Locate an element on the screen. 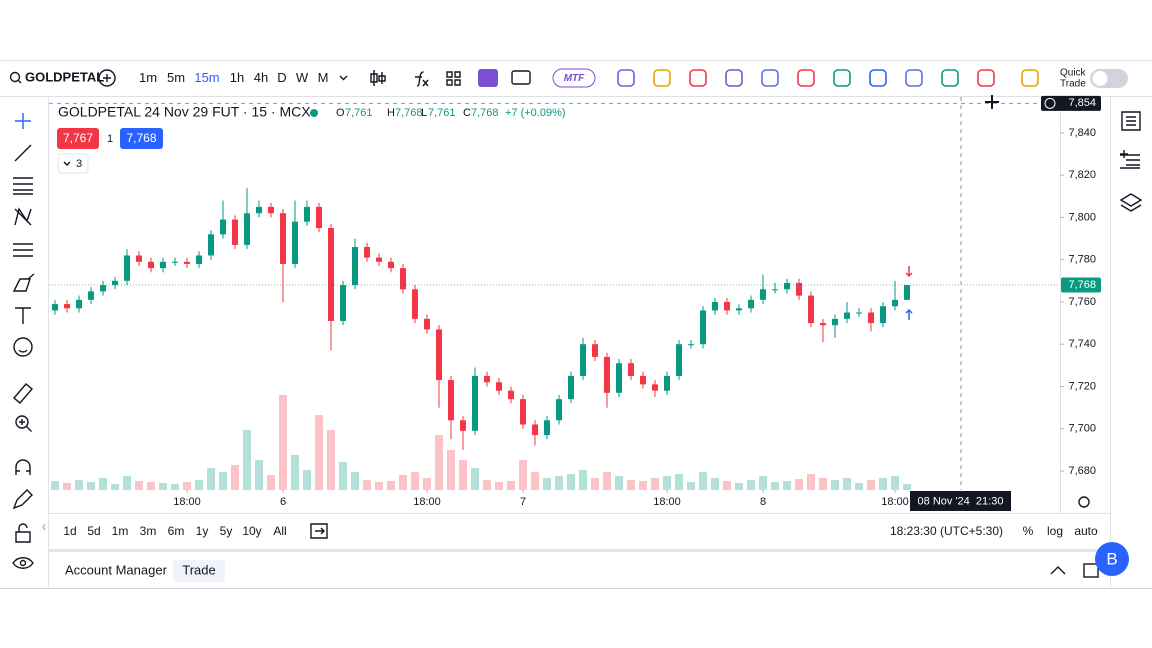 The height and width of the screenshot is (648, 1152). interval-button: 15m is located at coordinates (206, 77).